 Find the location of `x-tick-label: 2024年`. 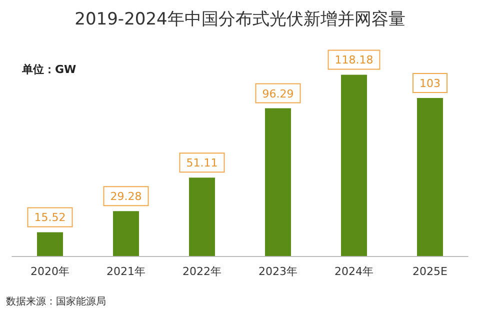

x-tick-label: 2024年 is located at coordinates (354, 271).